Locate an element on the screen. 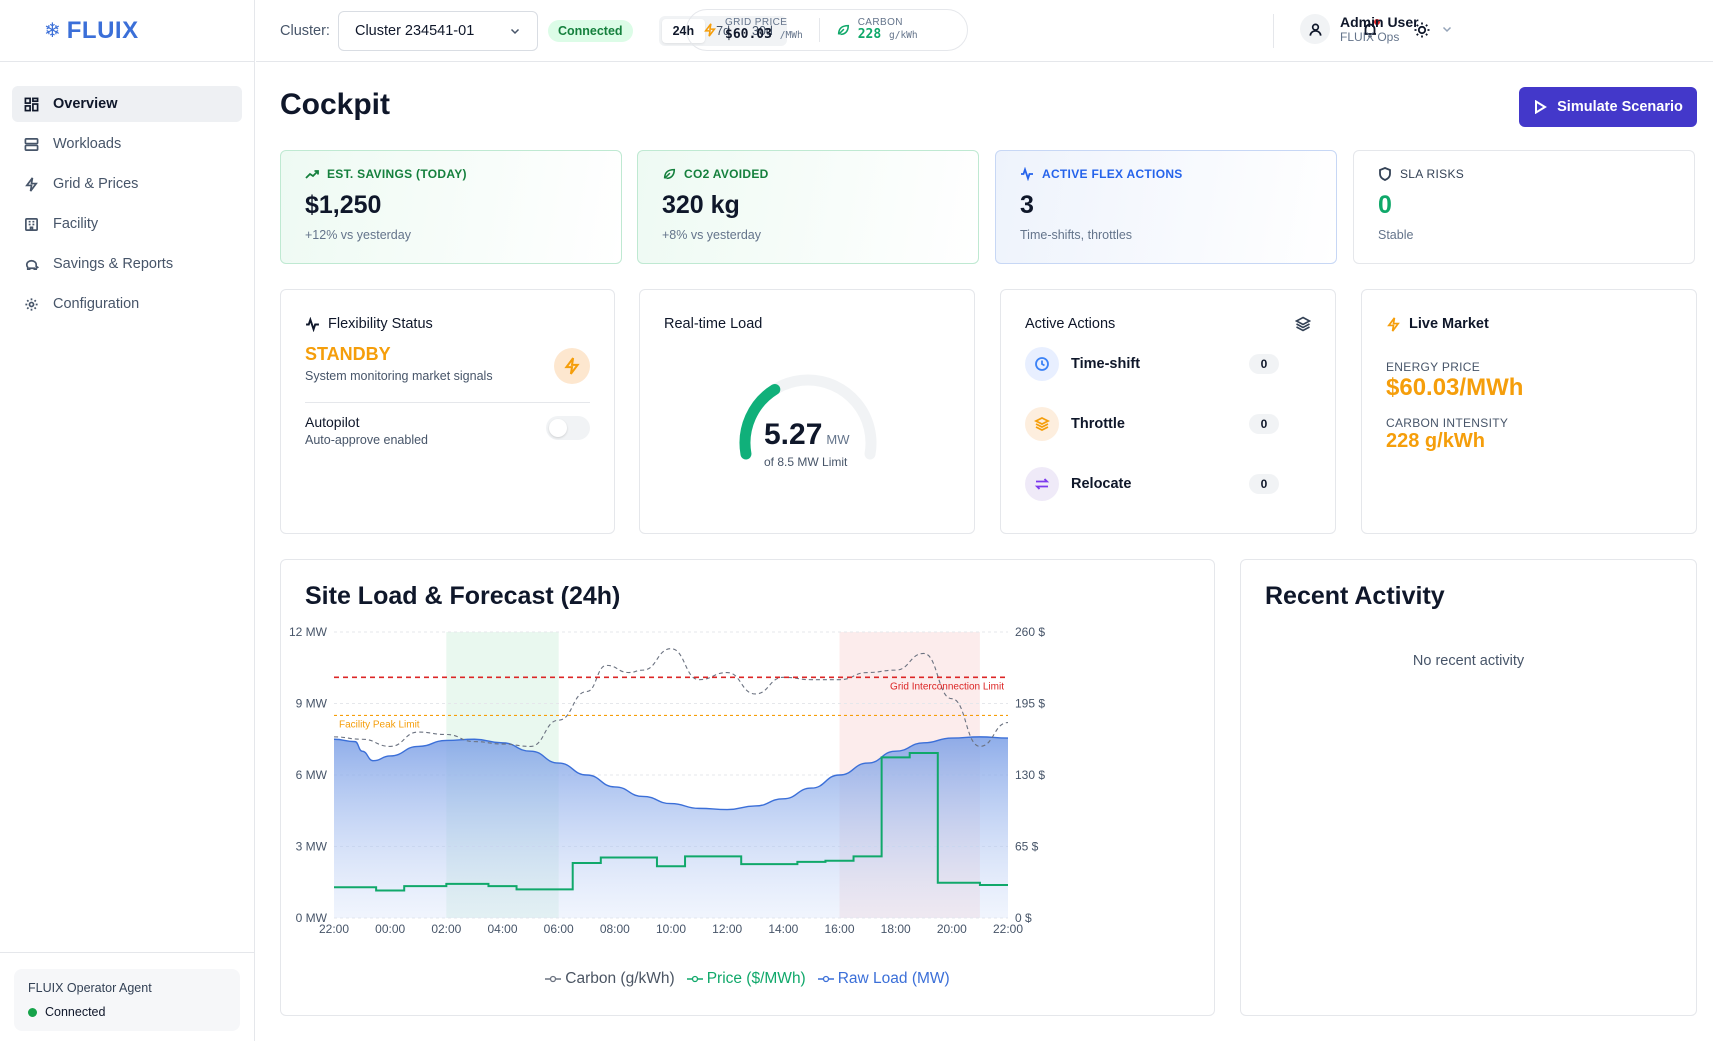  realtime-load-readout: 5.27 MW is located at coordinates (807, 435).